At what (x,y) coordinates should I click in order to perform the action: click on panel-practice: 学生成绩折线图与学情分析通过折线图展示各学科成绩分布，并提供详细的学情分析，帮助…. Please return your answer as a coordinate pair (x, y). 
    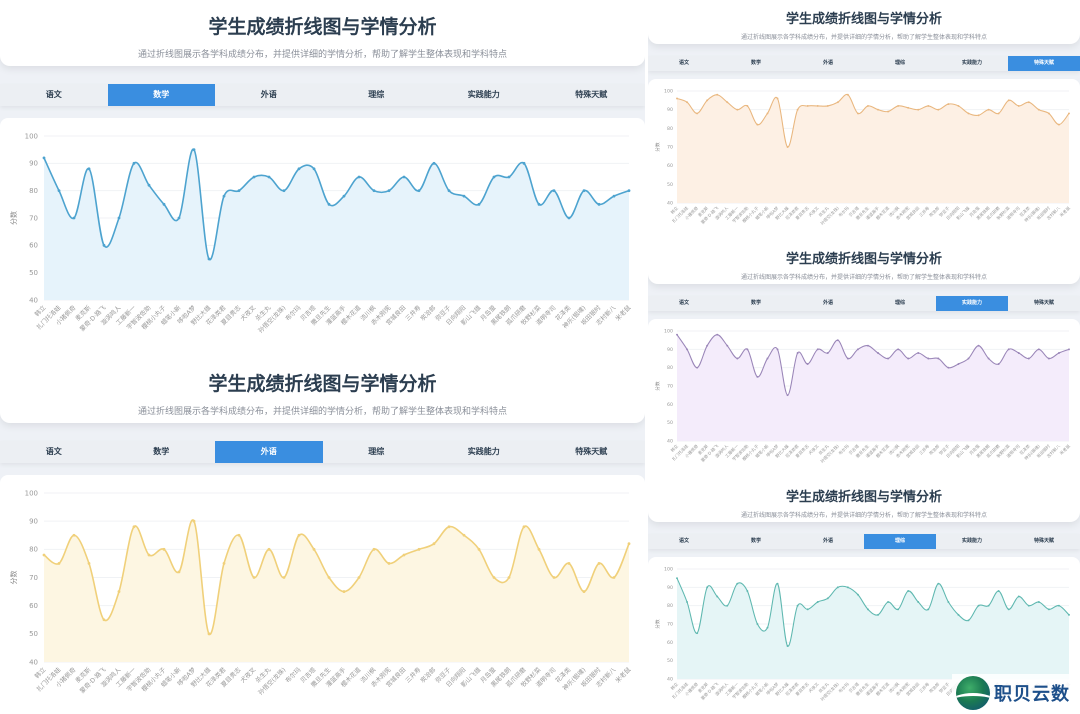
    Looking at the image, I should click on (864, 358).